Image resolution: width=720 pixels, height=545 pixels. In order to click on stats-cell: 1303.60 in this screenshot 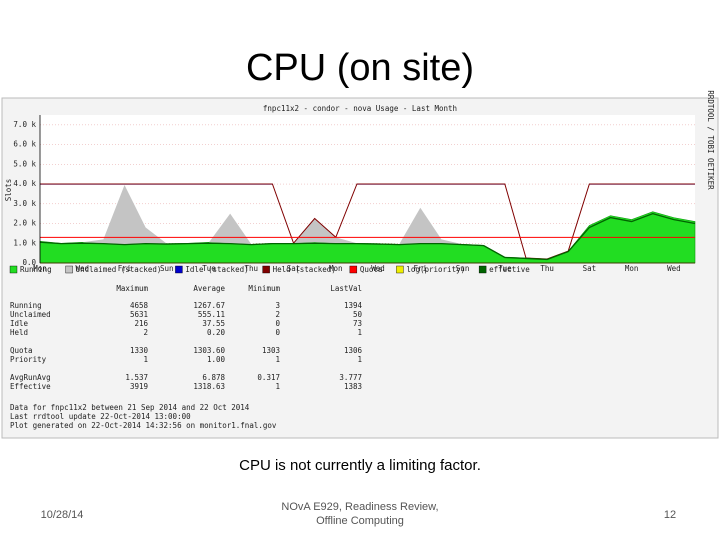, I will do `click(209, 350)`.